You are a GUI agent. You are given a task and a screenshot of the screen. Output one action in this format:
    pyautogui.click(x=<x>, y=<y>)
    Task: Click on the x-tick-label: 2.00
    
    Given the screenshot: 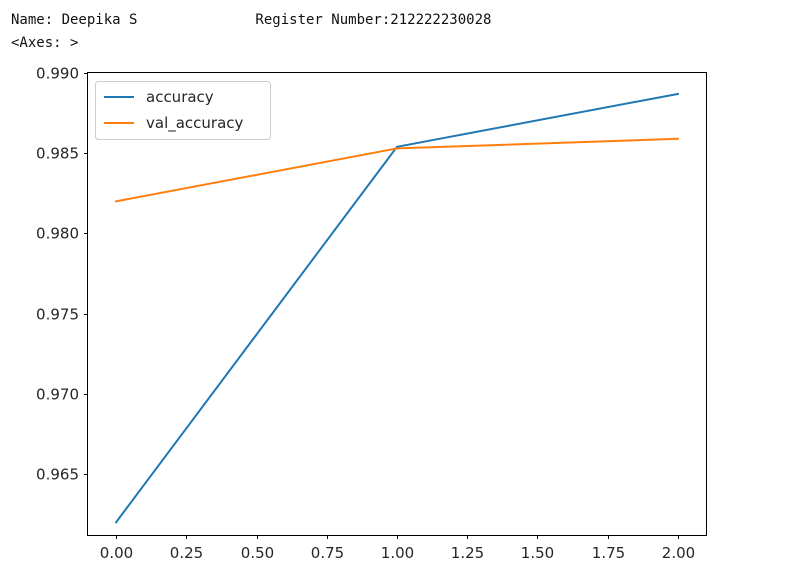 What is the action you would take?
    pyautogui.click(x=678, y=553)
    